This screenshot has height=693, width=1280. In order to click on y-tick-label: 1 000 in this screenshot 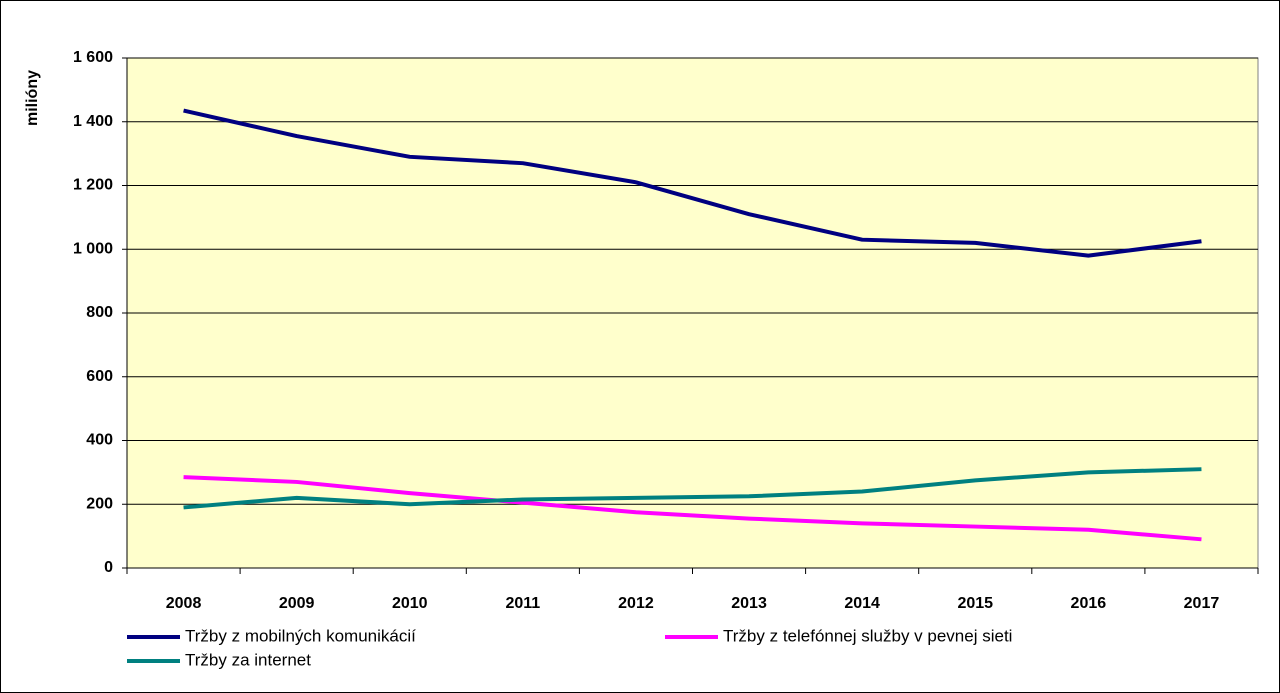, I will do `click(93, 248)`.